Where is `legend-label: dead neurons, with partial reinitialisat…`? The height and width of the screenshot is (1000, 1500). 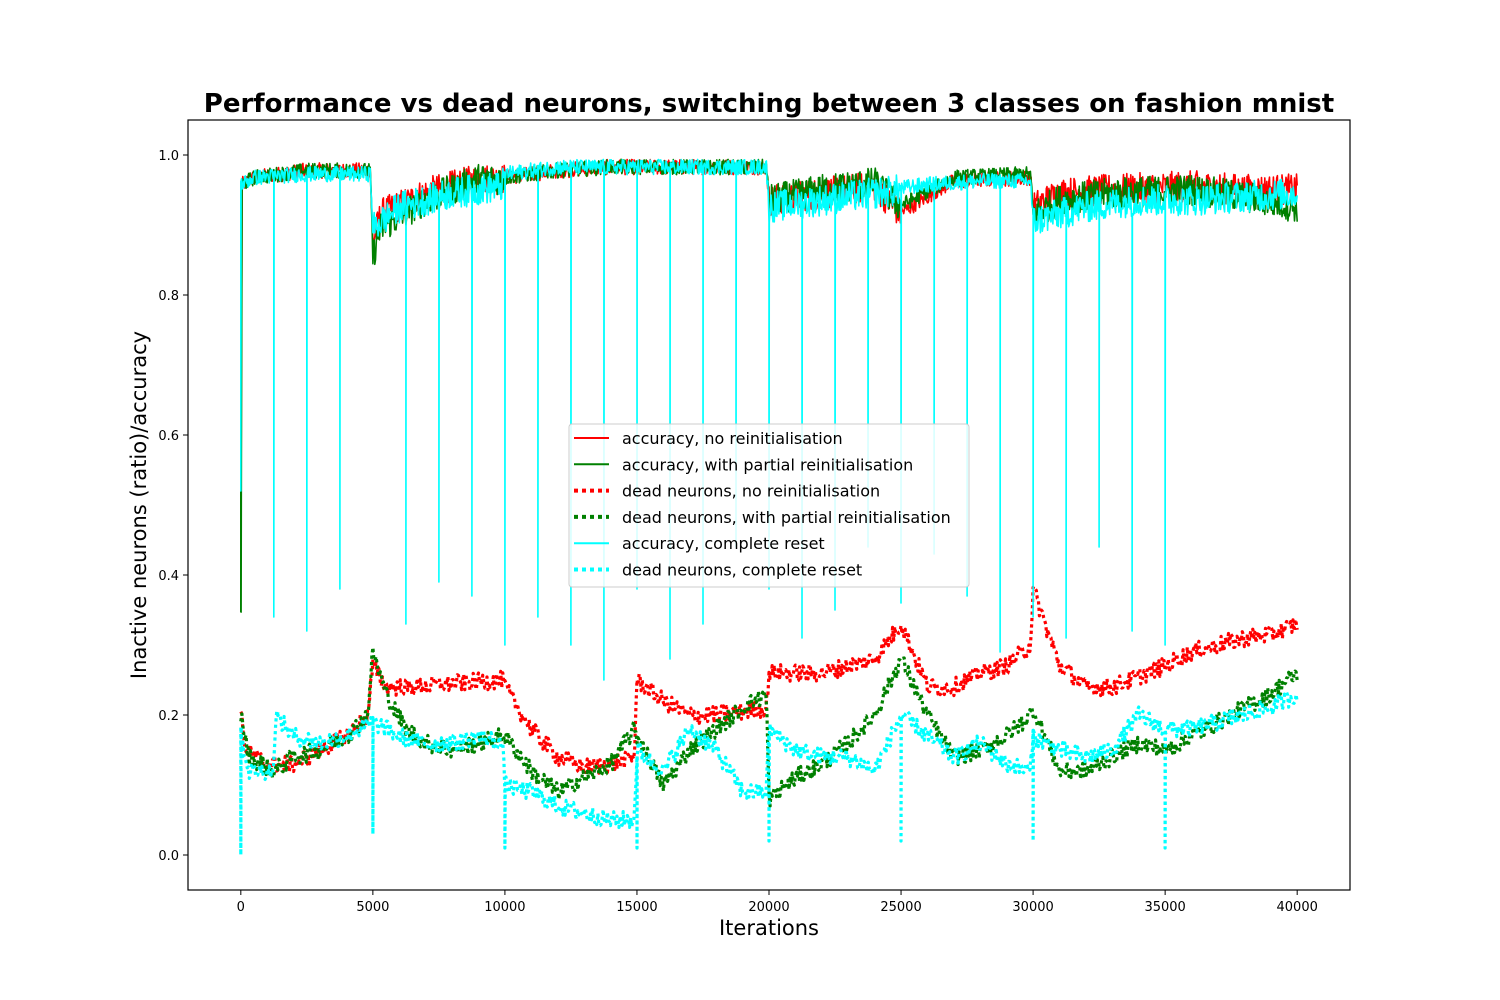
legend-label: dead neurons, with partial reinitialisat… is located at coordinates (786, 517).